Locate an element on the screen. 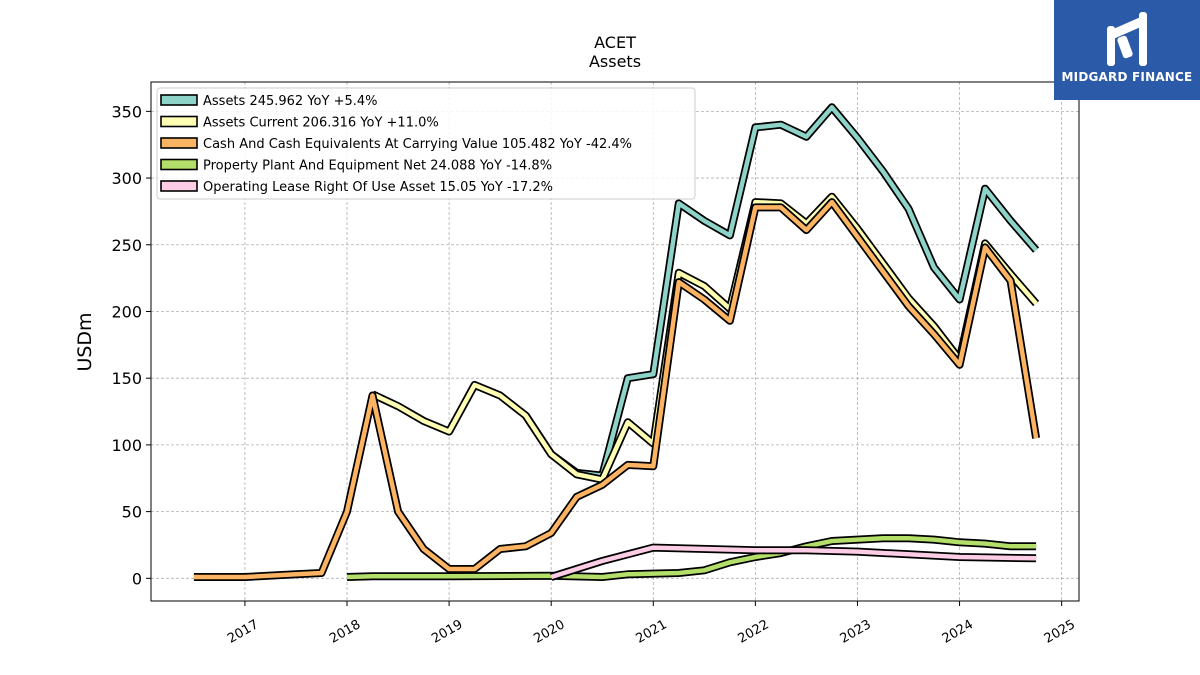  x-tick-label: 2017 is located at coordinates (243, 632).